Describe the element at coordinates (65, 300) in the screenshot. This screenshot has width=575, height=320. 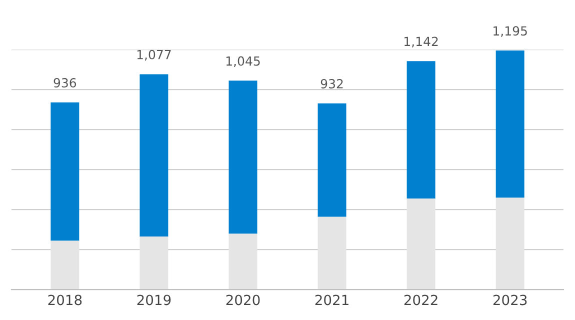
I see `x-tick-label: 2018` at that location.